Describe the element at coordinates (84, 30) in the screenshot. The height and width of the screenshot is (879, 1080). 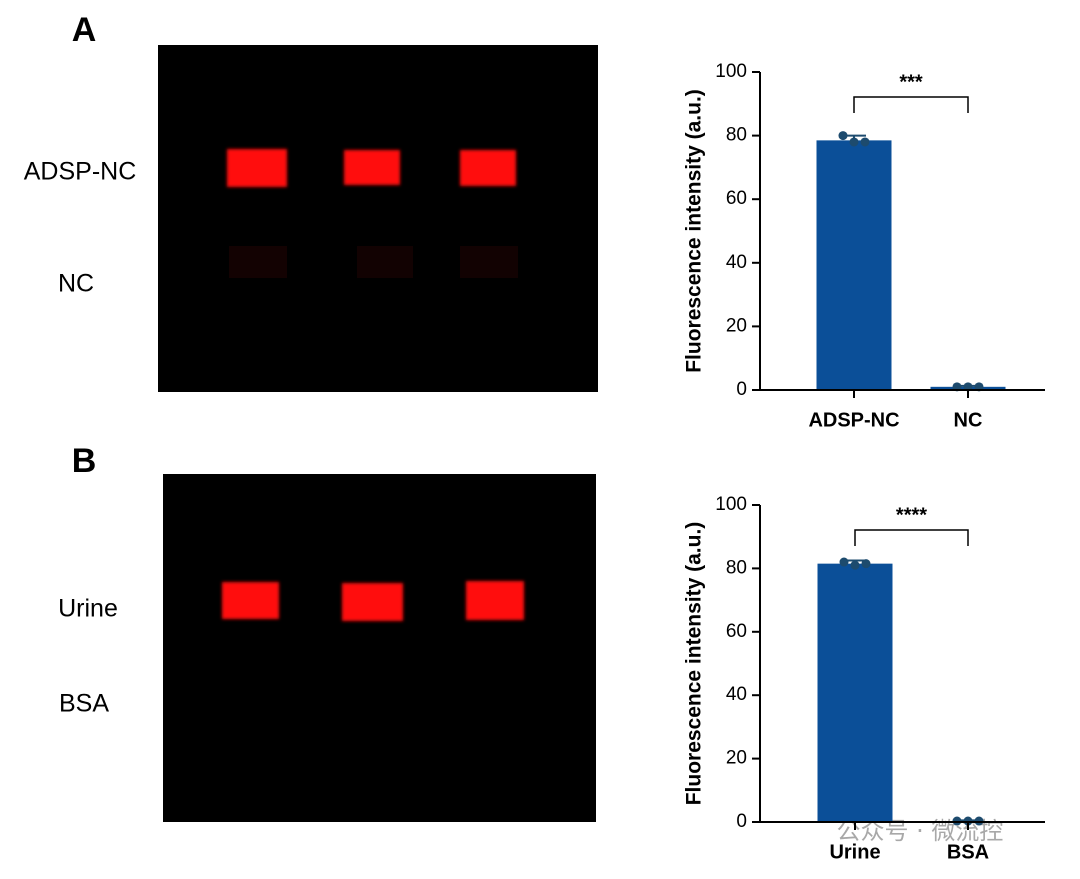
I see `panel-label: A` at that location.